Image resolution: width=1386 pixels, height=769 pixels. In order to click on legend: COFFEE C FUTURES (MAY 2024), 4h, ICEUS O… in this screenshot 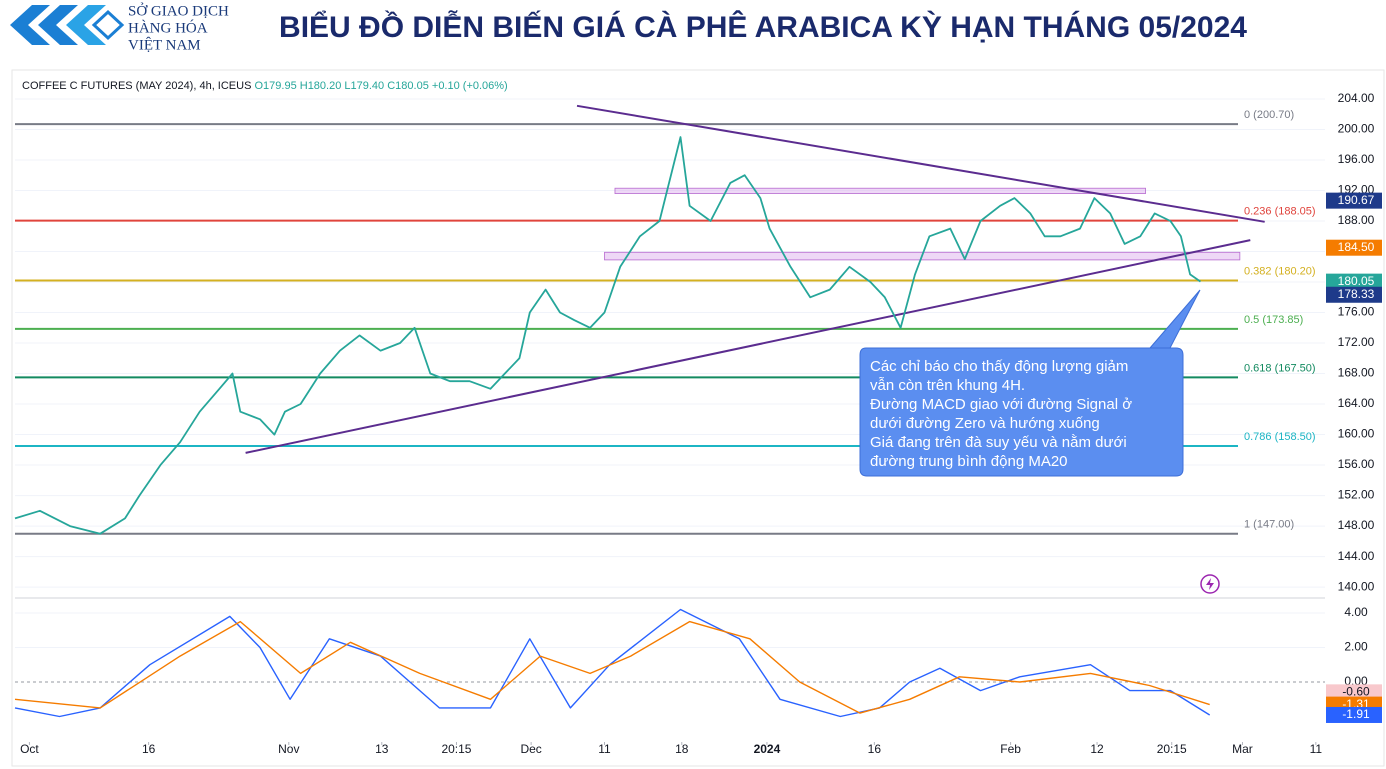, I will do `click(265, 86)`.